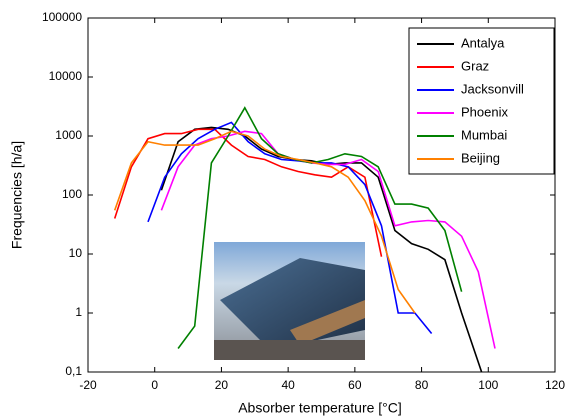 The height and width of the screenshot is (420, 574). I want to click on legend-label: Graz, so click(475, 65).